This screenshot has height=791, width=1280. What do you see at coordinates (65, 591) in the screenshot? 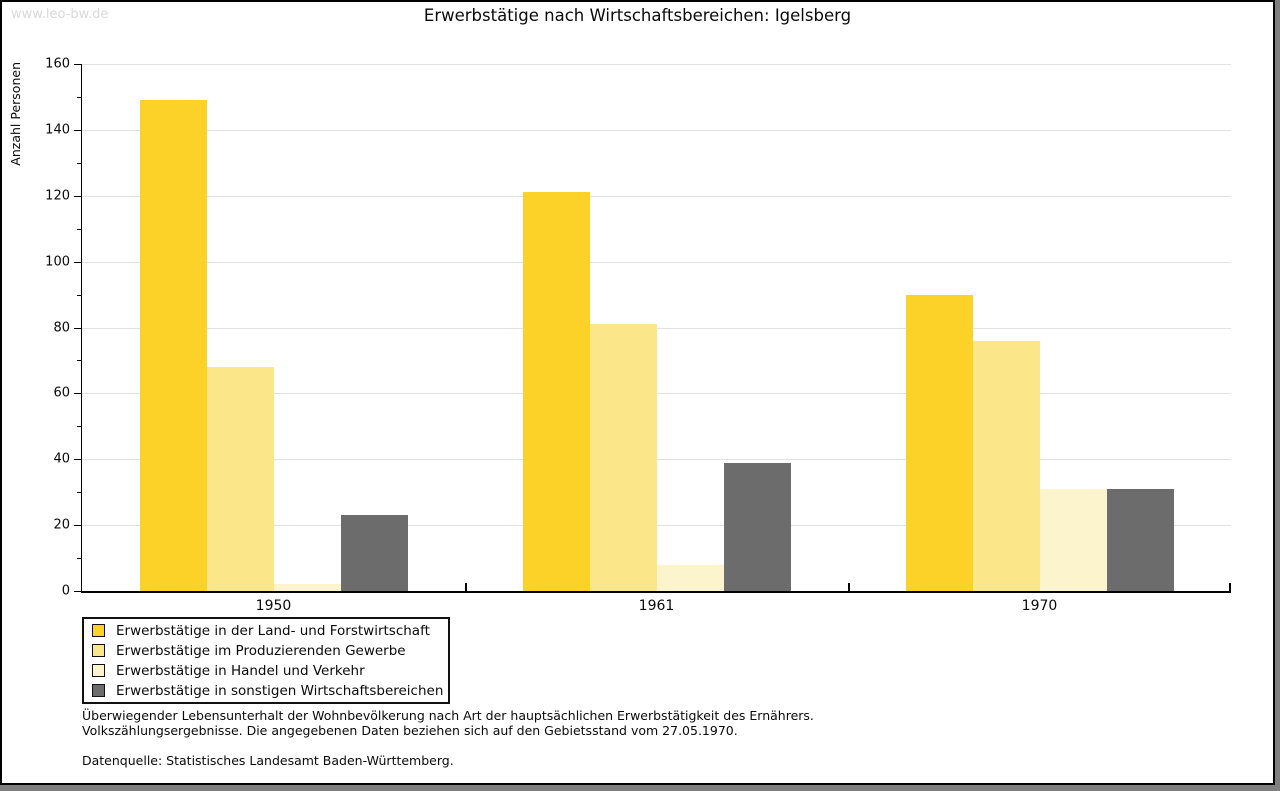
I see `y-tick-label: 0` at bounding box center [65, 591].